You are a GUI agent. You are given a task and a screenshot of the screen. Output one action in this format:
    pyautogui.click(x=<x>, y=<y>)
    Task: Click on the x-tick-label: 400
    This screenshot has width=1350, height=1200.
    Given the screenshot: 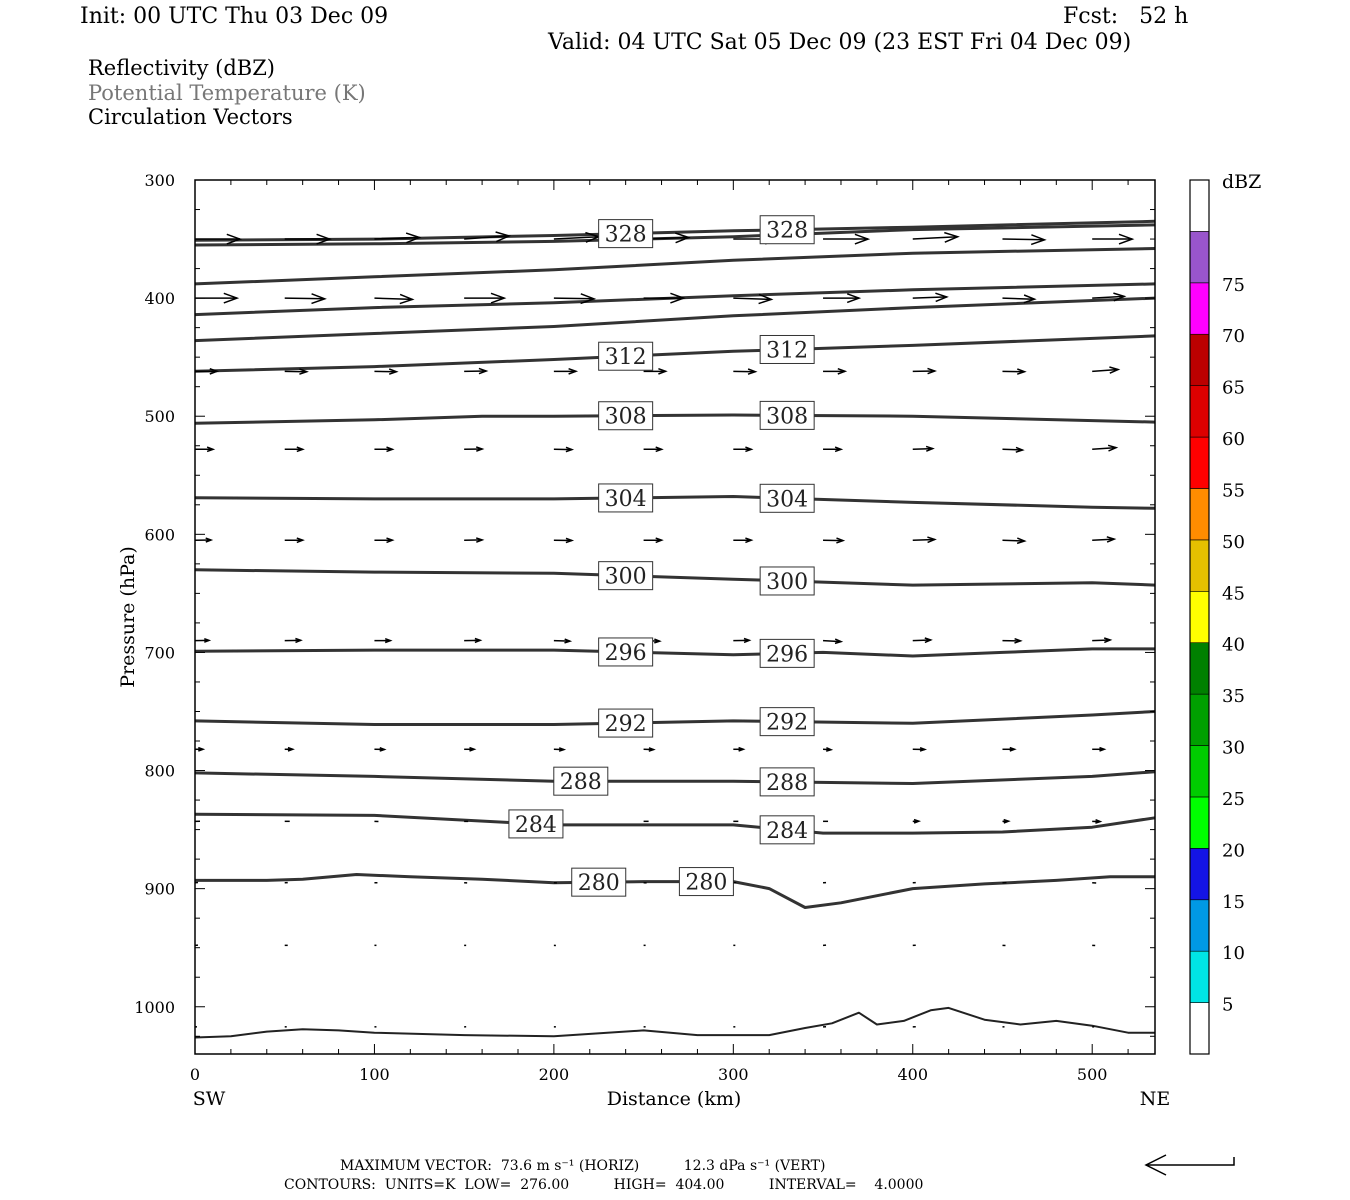 What is the action you would take?
    pyautogui.click(x=912, y=1074)
    